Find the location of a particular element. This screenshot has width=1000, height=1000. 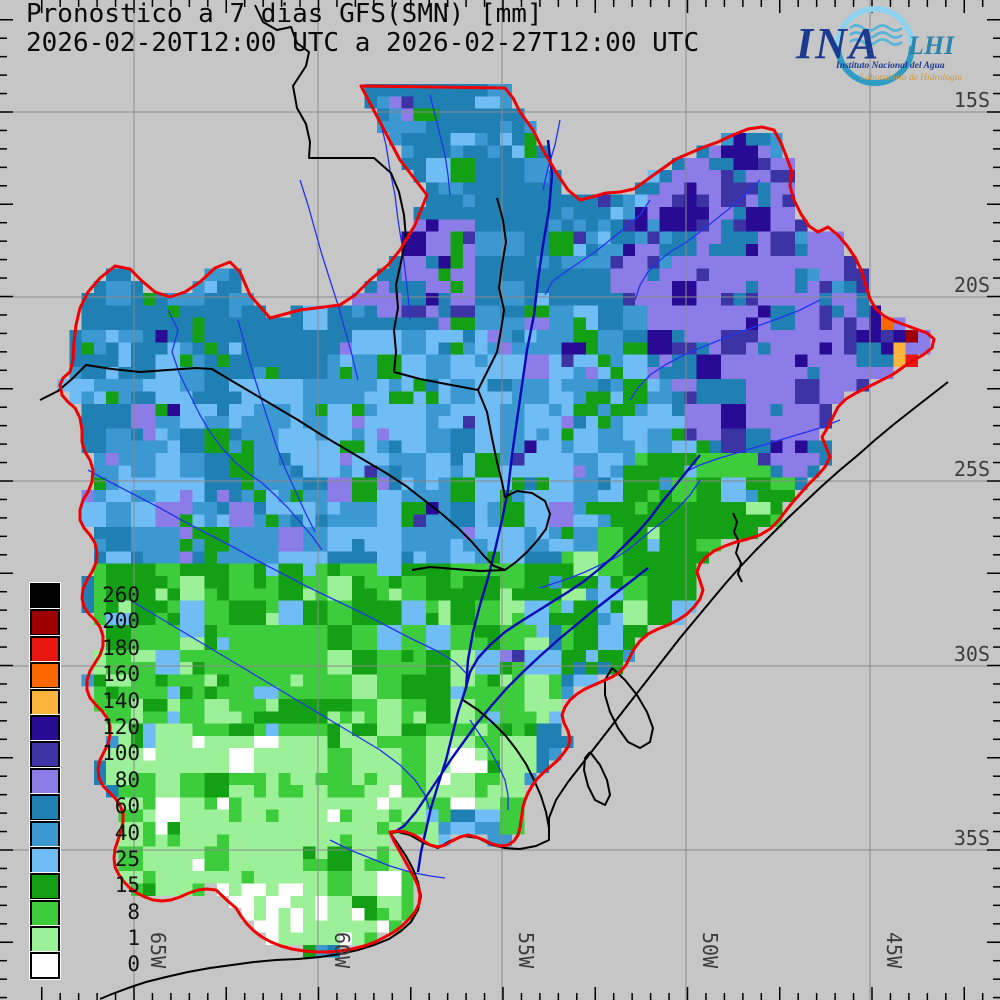

logo-arc-top-icon is located at coordinates (875, 26).